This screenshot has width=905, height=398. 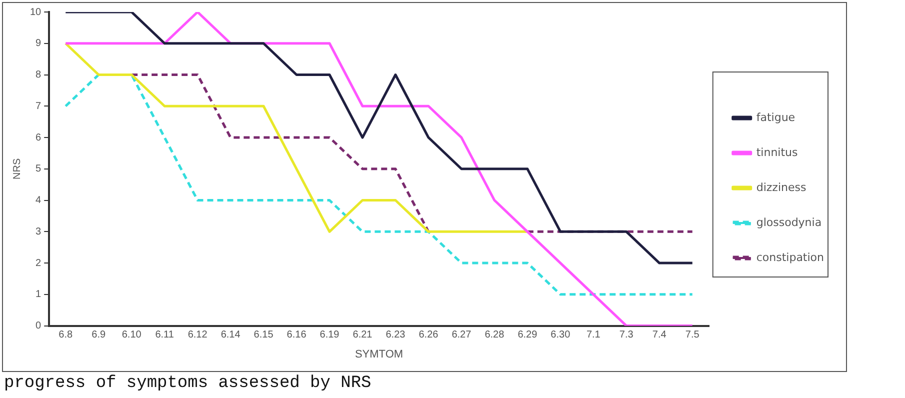 I want to click on y-tick-label: 5, so click(x=39, y=169).